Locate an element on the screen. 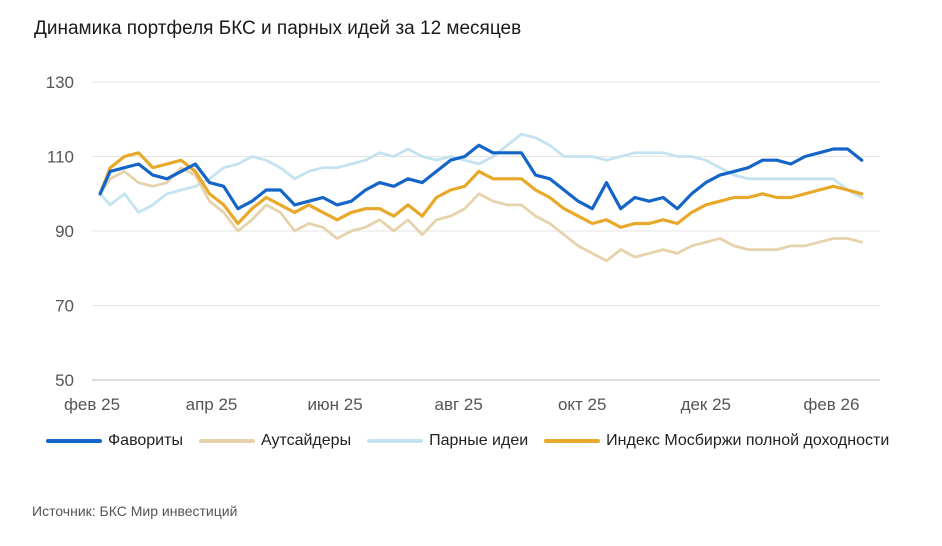  source-note: Источник: БКС Мир инвестиций is located at coordinates (135, 511).